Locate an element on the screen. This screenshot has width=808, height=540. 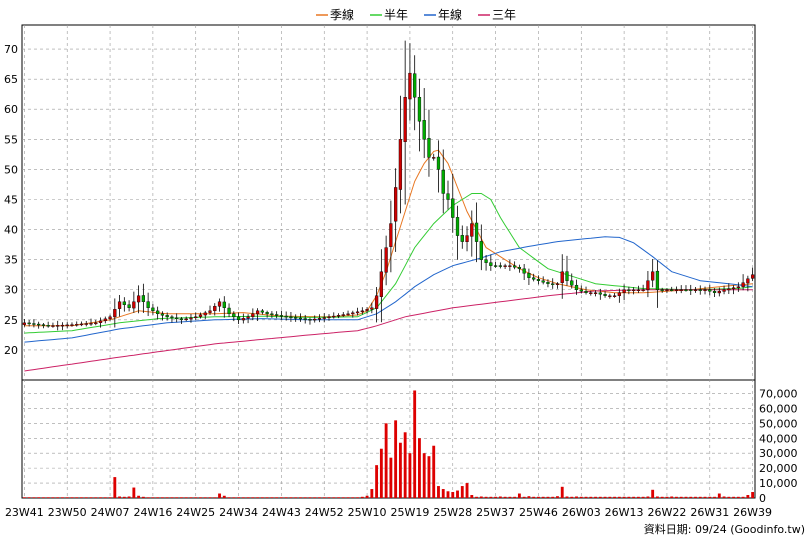
volume-tick-70000: 70,000 is located at coordinates (778, 393).